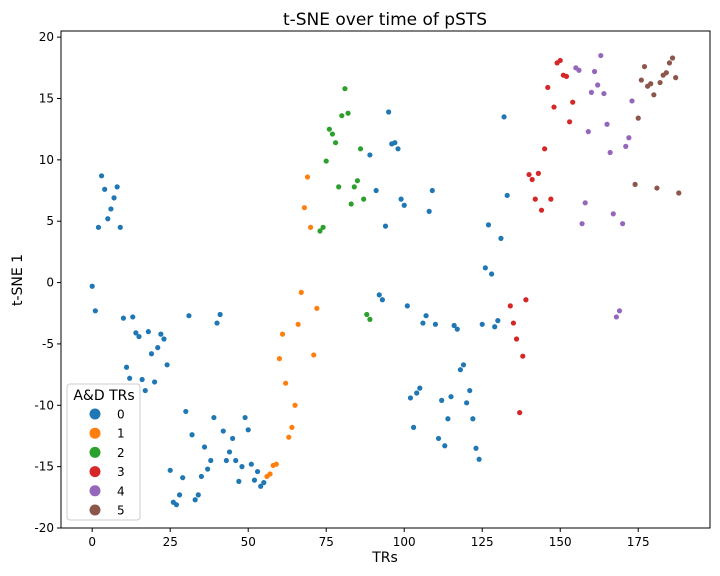 The width and height of the screenshot is (720, 576). Describe the element at coordinates (121, 434) in the screenshot. I see `legend-label: 1` at that location.